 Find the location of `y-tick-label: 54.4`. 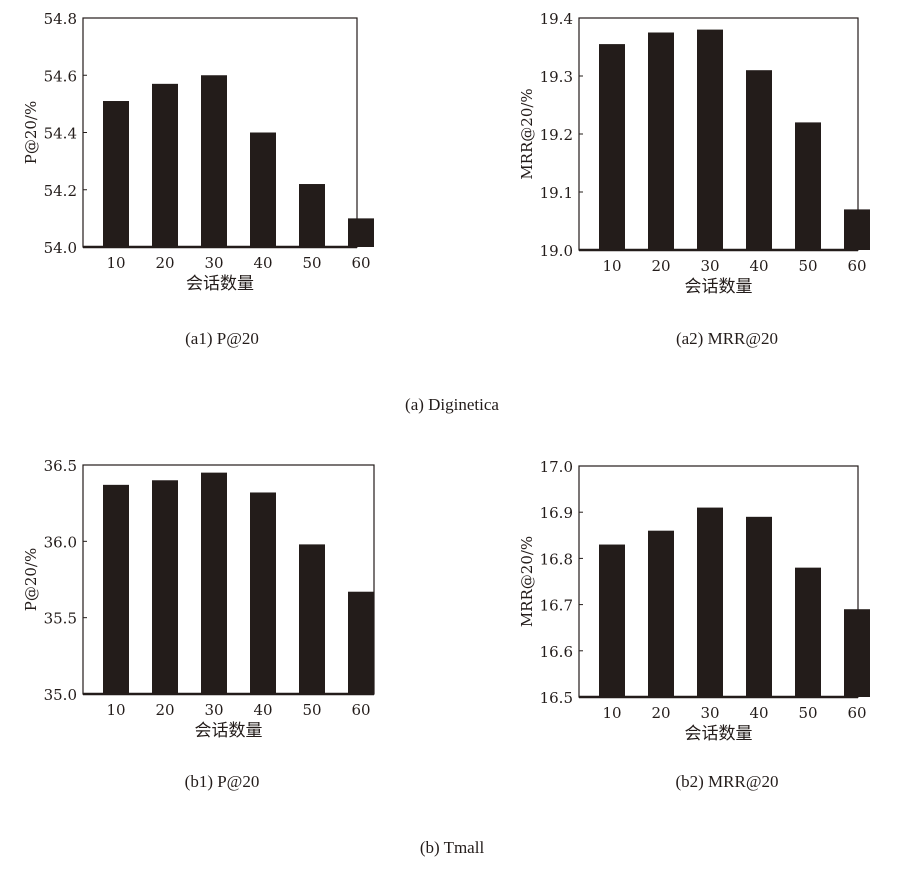

y-tick-label: 54.4 is located at coordinates (60, 134).